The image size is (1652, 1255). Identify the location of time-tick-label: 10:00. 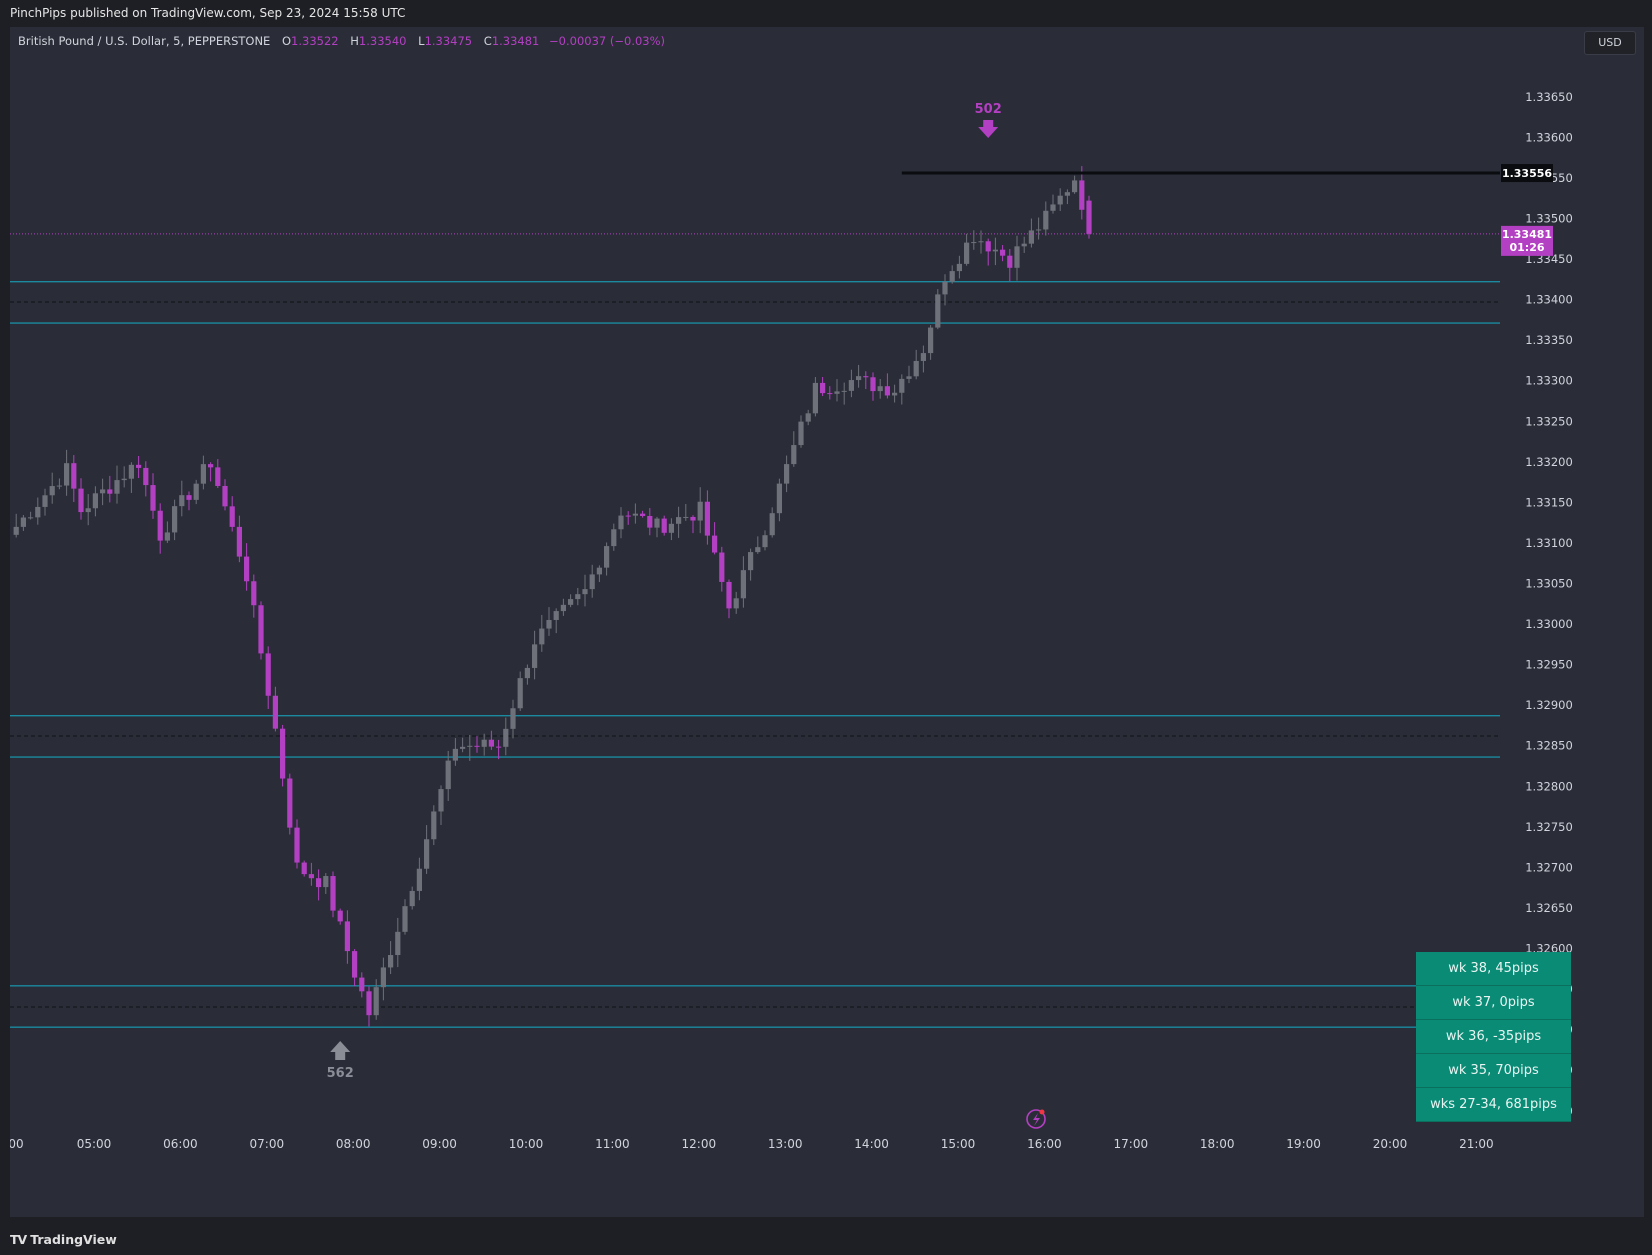
(526, 1144).